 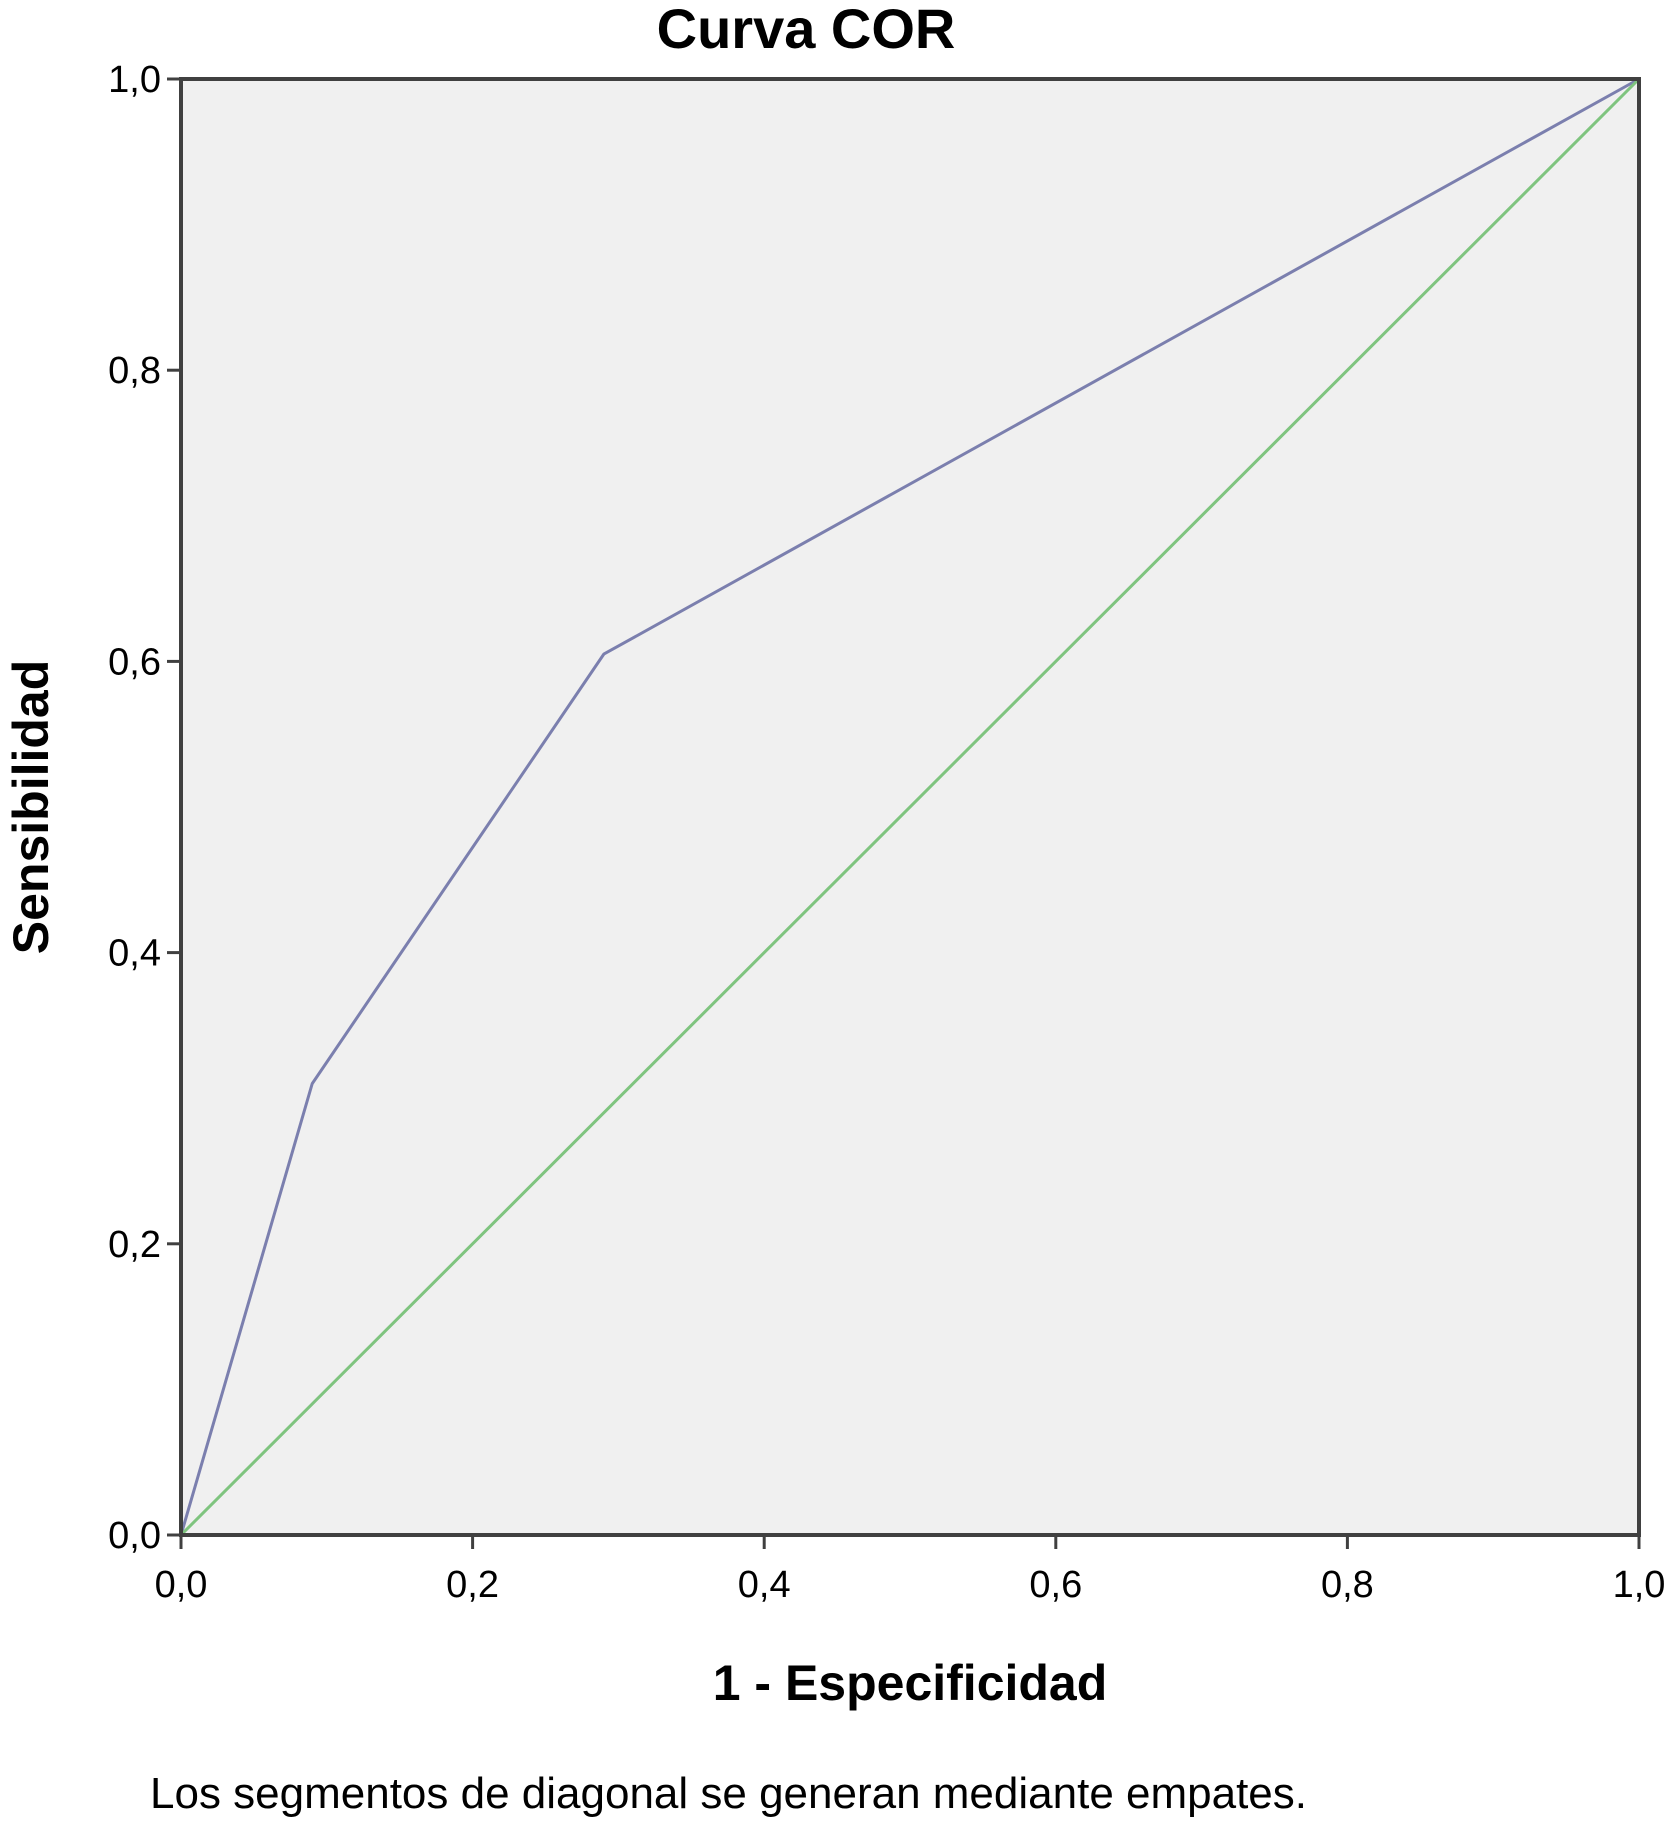 I want to click on x-tick-label: 0,6, so click(x=1055, y=1585).